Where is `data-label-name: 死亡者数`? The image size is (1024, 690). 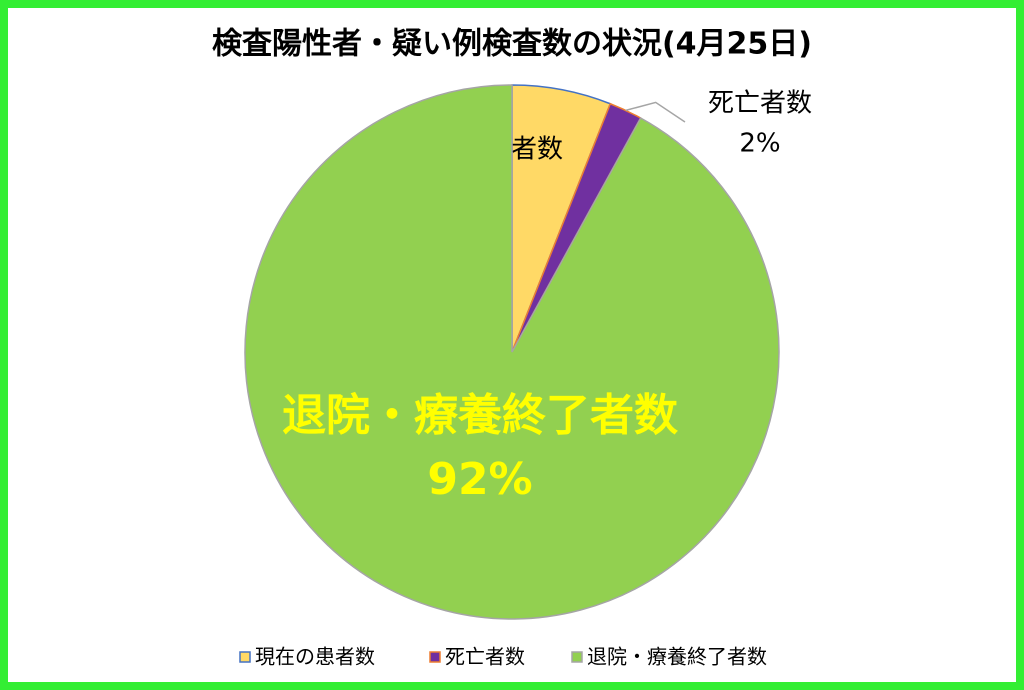 data-label-name: 死亡者数 is located at coordinates (760, 104).